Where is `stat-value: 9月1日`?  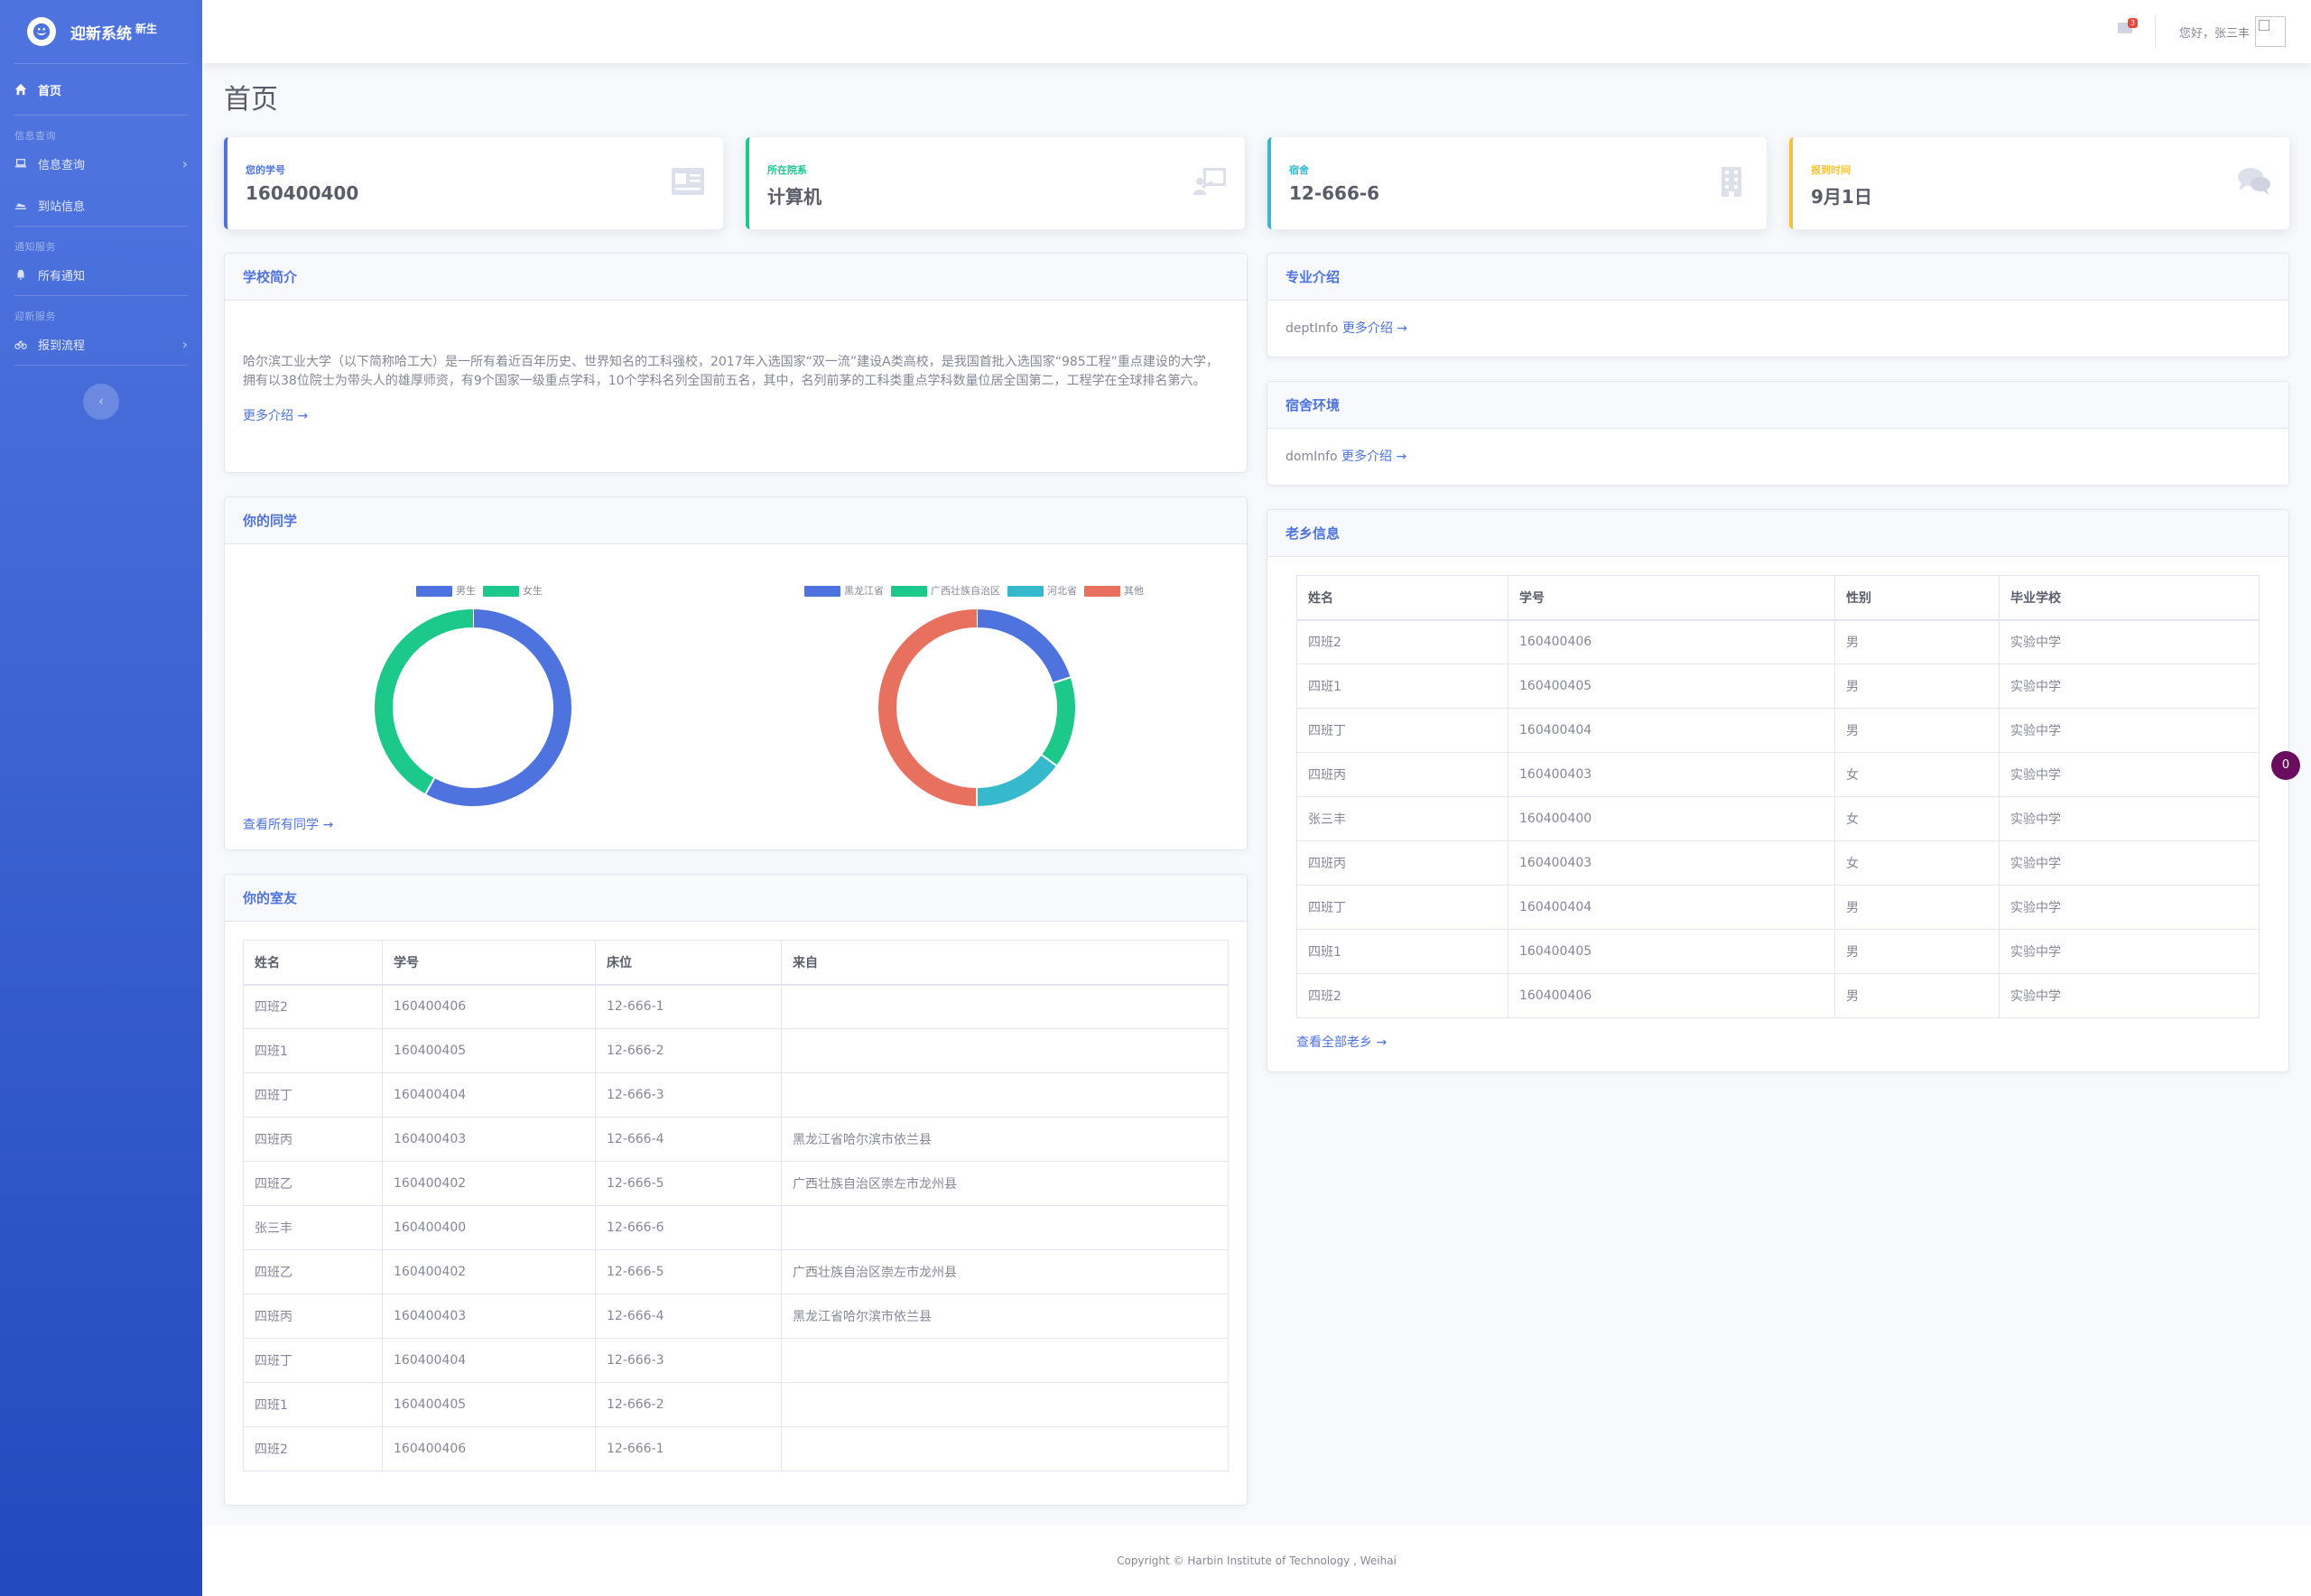 stat-value: 9月1日 is located at coordinates (1841, 197).